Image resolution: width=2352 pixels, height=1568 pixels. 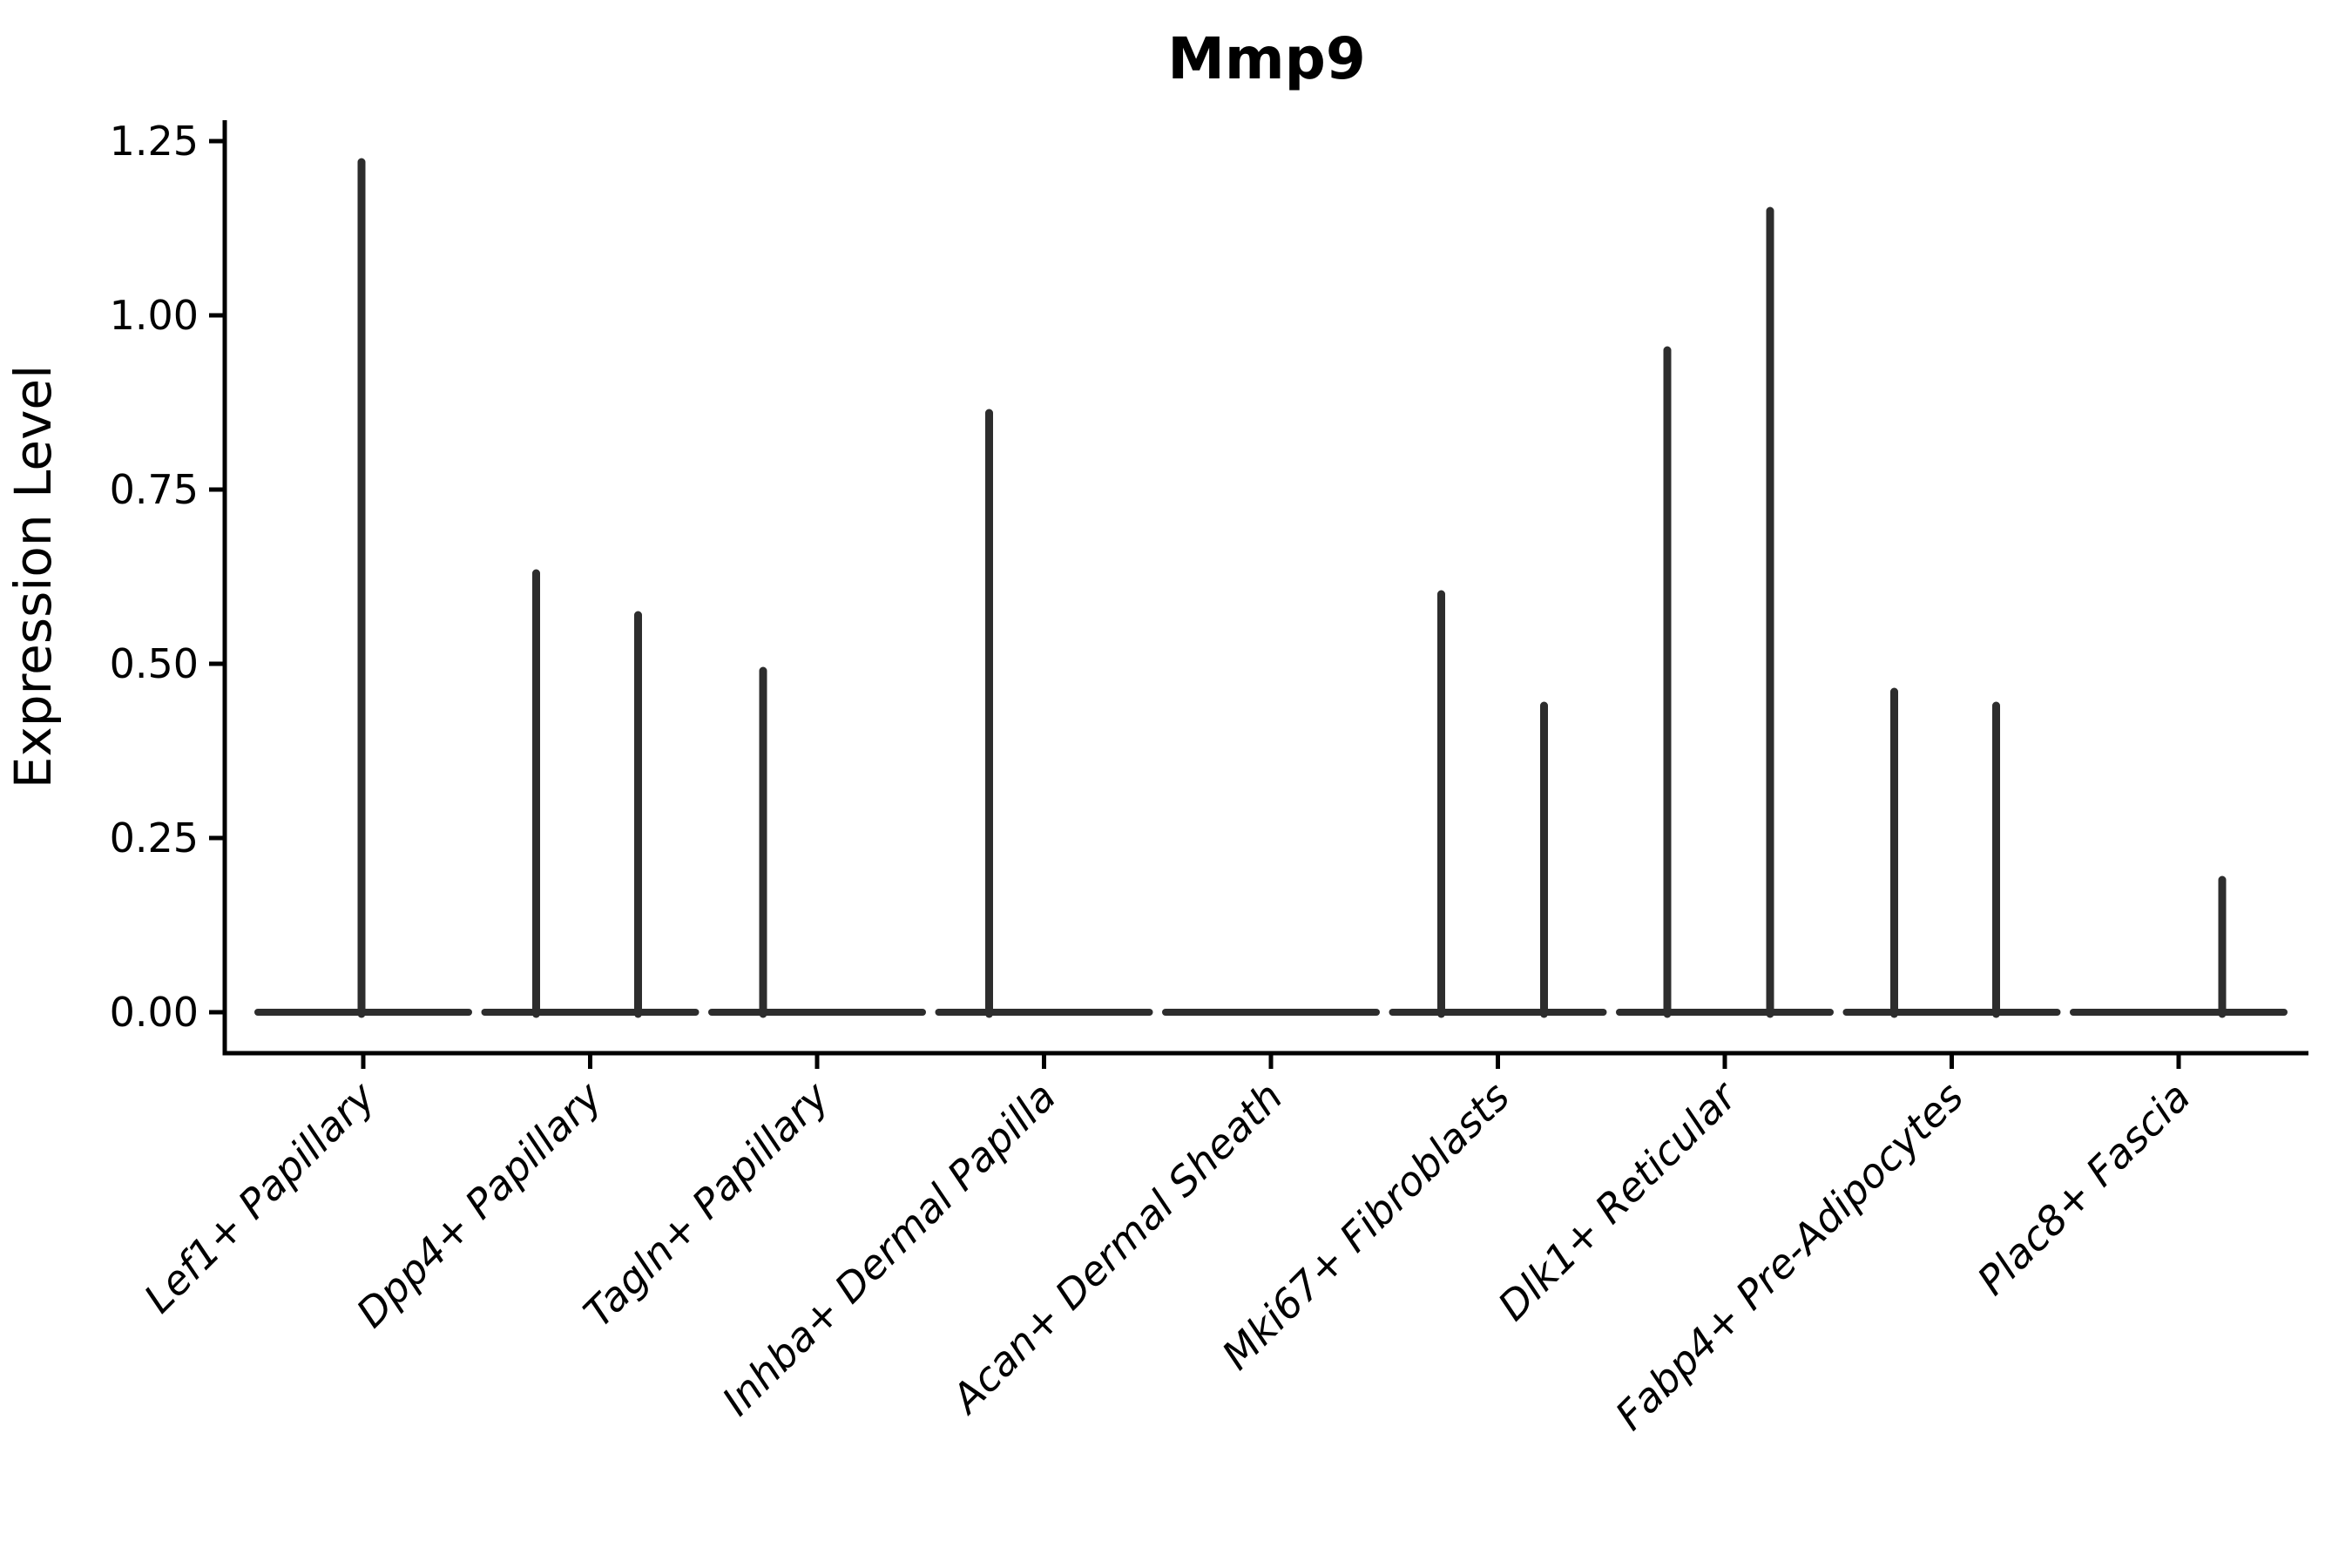 I want to click on y-tick-label: 1.00, so click(x=154, y=315).